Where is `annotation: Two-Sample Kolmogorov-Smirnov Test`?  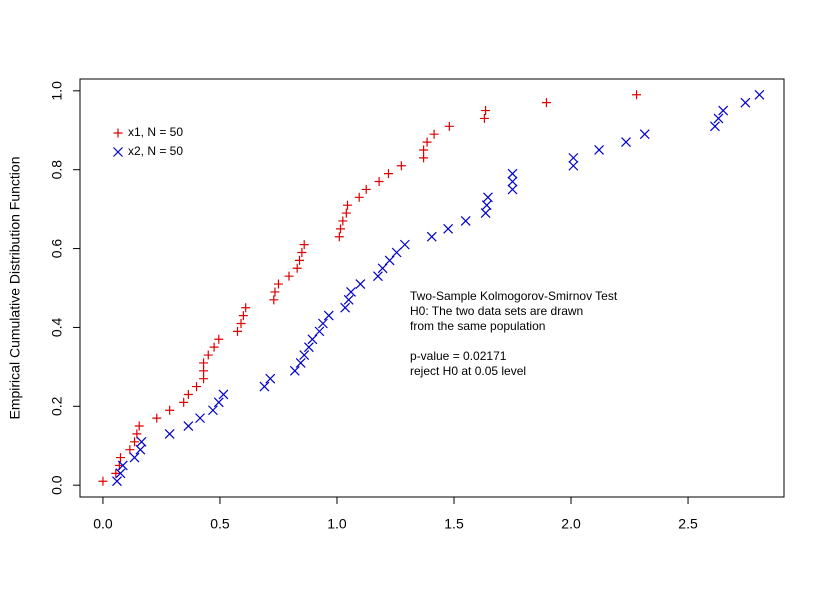
annotation: Two-Sample Kolmogorov-Smirnov Test is located at coordinates (514, 296).